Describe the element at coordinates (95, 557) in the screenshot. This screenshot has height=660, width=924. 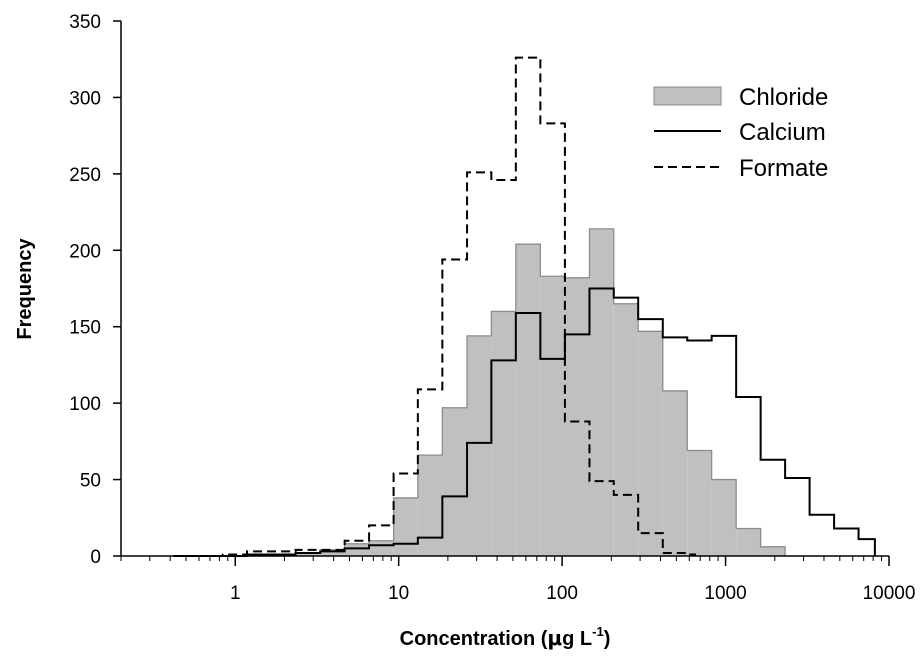
I see `y-tick-label: 0` at that location.